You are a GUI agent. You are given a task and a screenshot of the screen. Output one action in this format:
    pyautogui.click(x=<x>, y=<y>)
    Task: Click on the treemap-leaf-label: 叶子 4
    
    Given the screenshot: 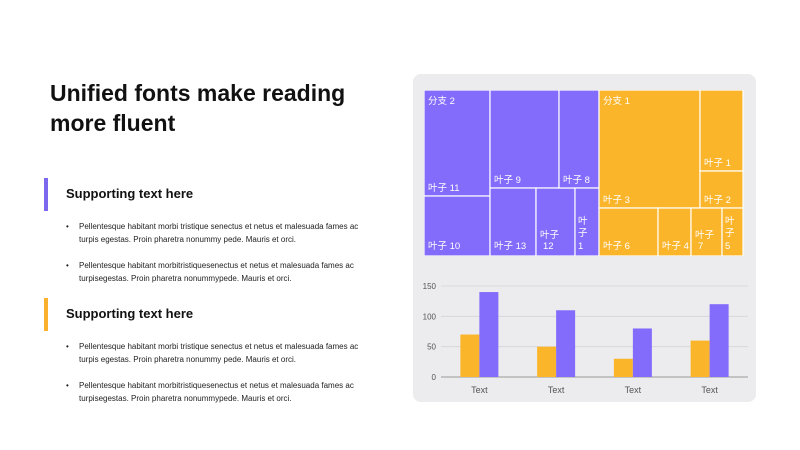 What is the action you would take?
    pyautogui.click(x=675, y=246)
    